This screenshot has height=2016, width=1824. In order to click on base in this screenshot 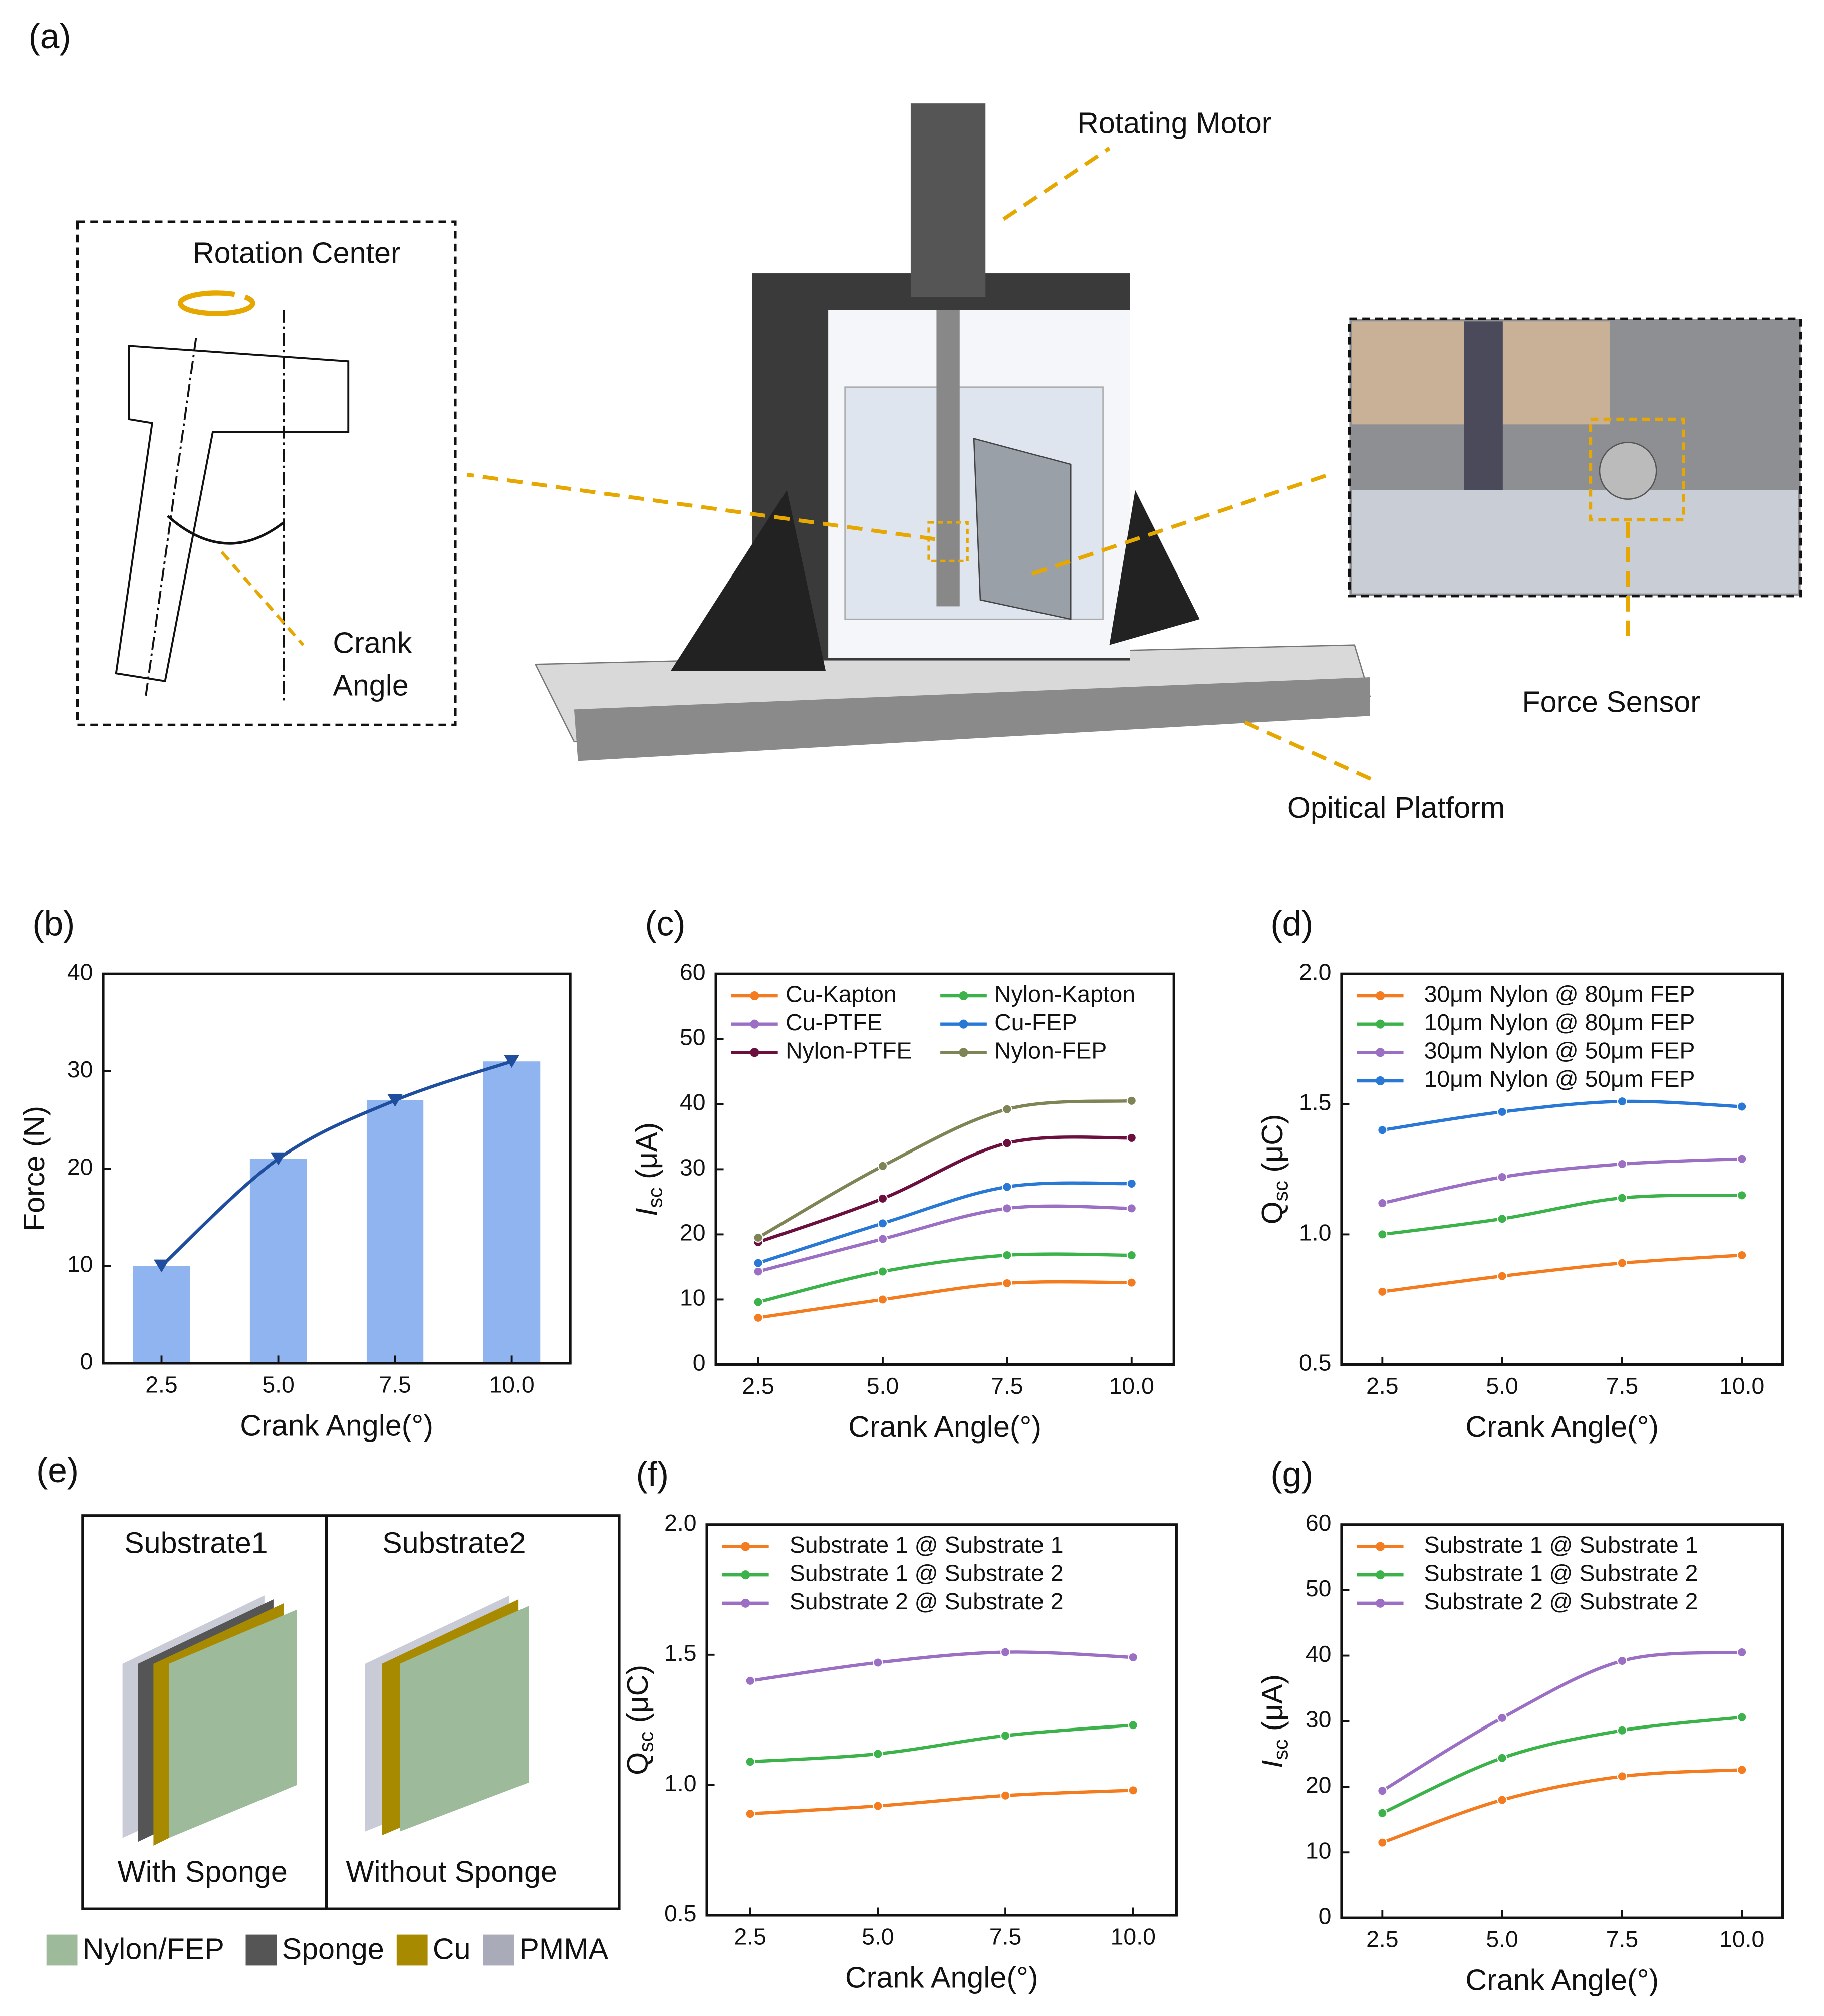, I will do `click(1575, 542)`.